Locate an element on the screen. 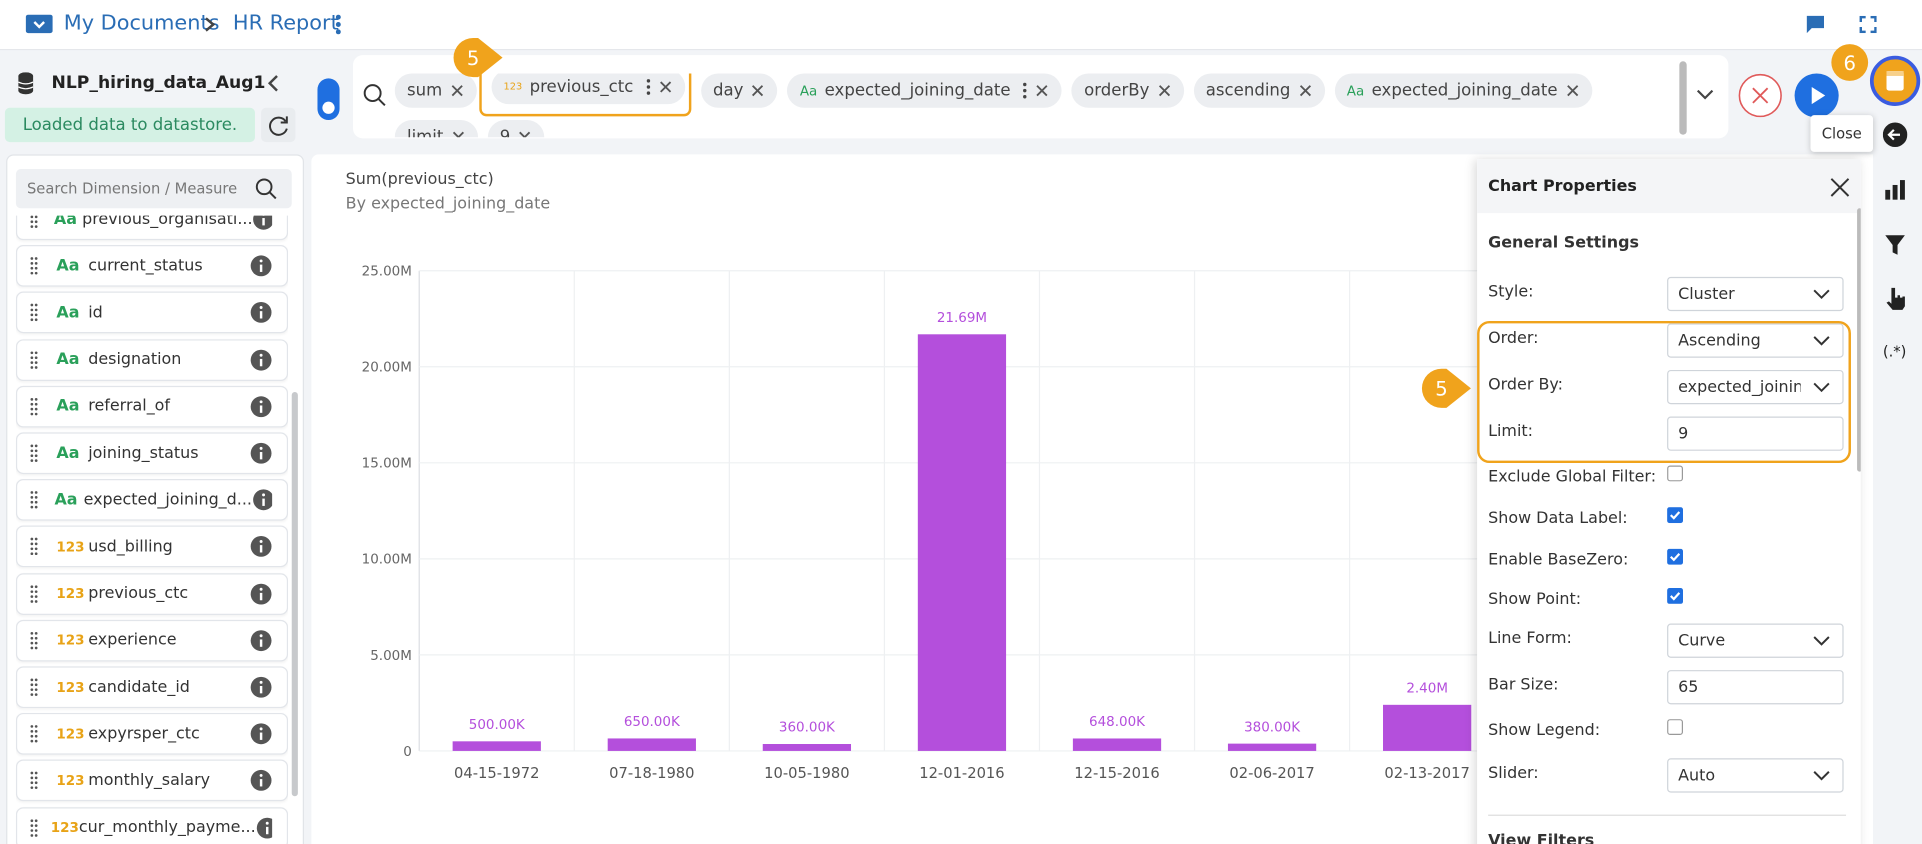  properties-button is located at coordinates (1895, 80).